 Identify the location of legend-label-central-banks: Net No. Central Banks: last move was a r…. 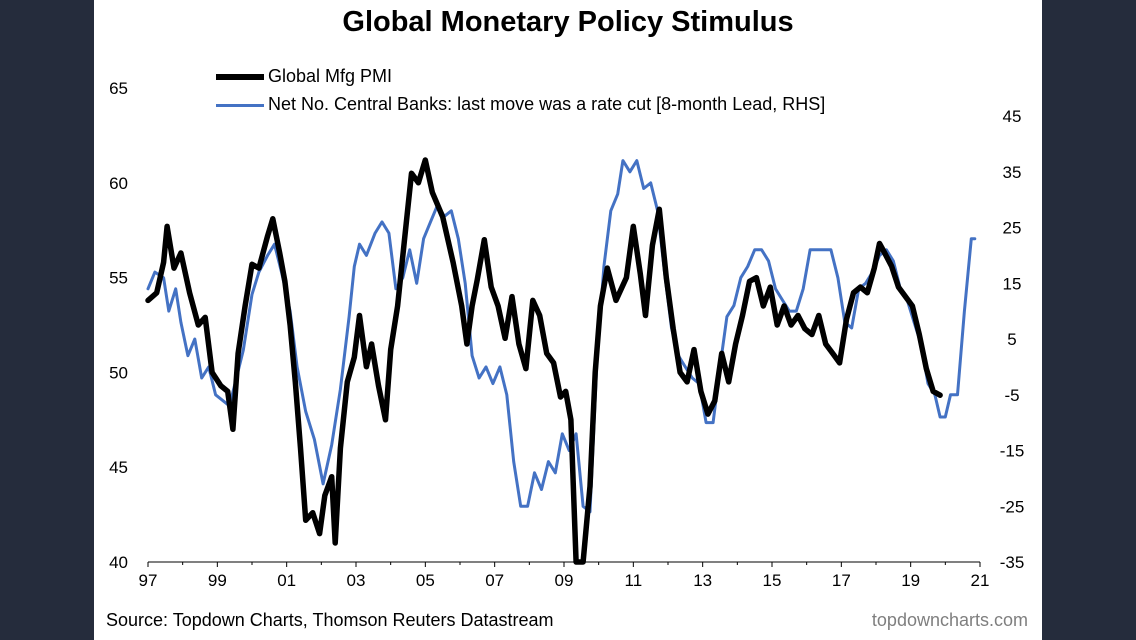
(547, 104).